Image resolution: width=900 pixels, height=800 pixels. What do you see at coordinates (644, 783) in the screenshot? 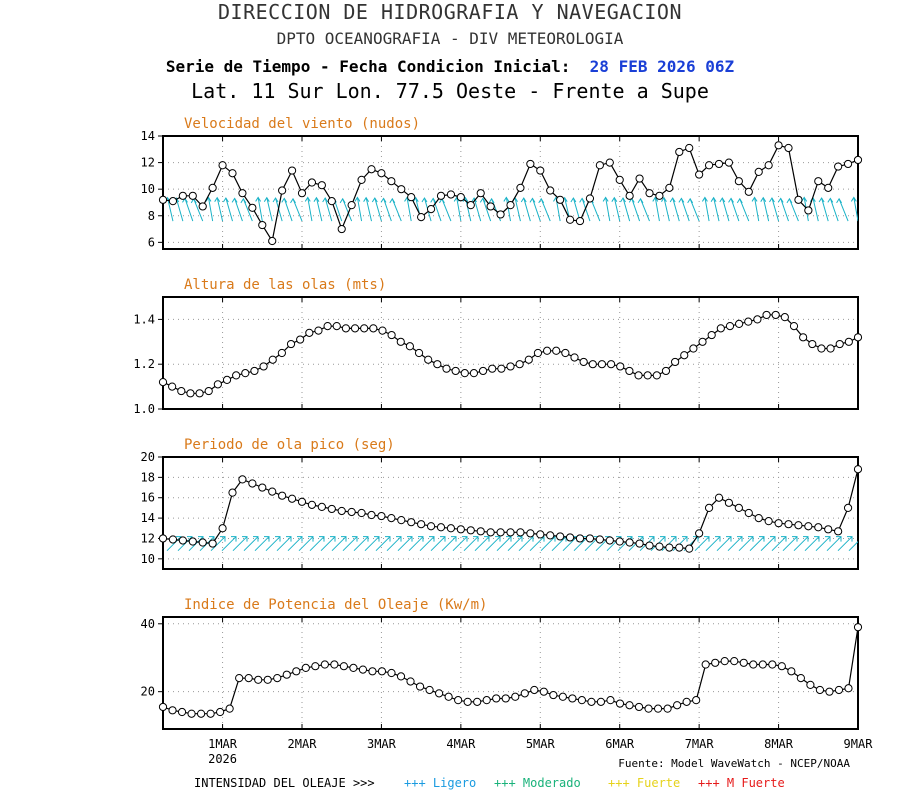
I see `legend-item-2: +++ Fuerte` at bounding box center [644, 783].